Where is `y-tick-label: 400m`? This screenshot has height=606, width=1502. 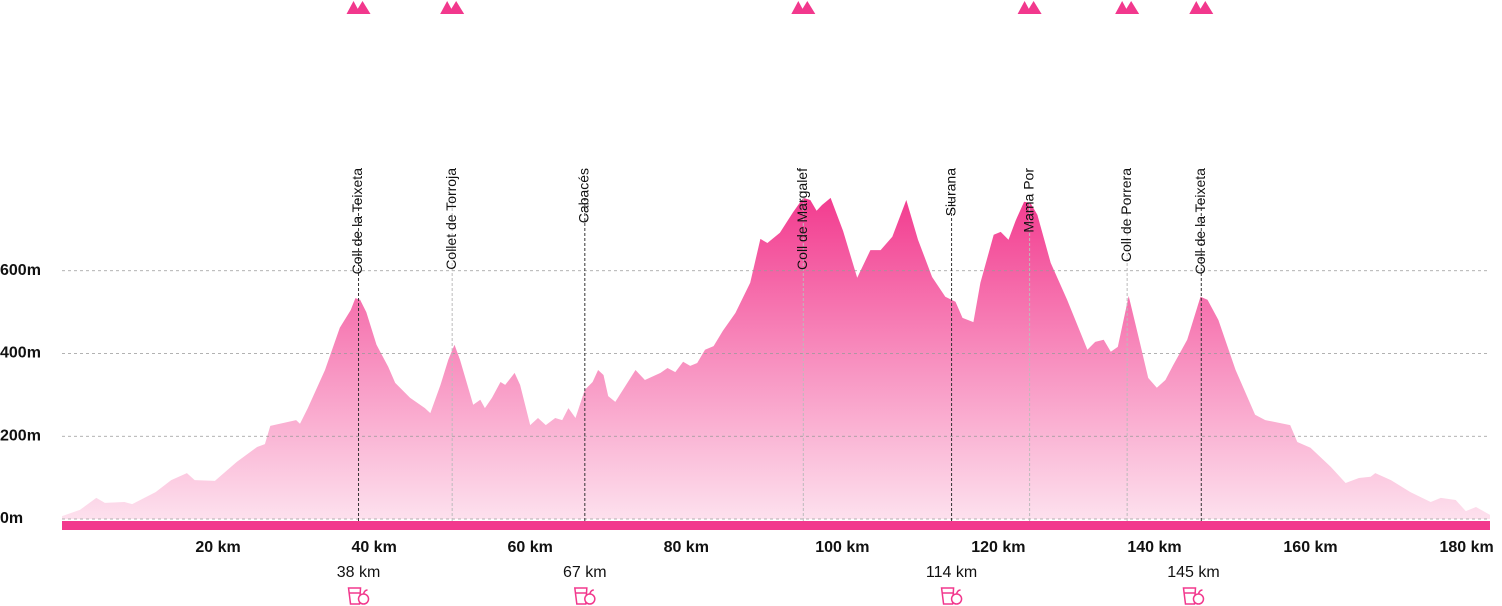 y-tick-label: 400m is located at coordinates (20, 353).